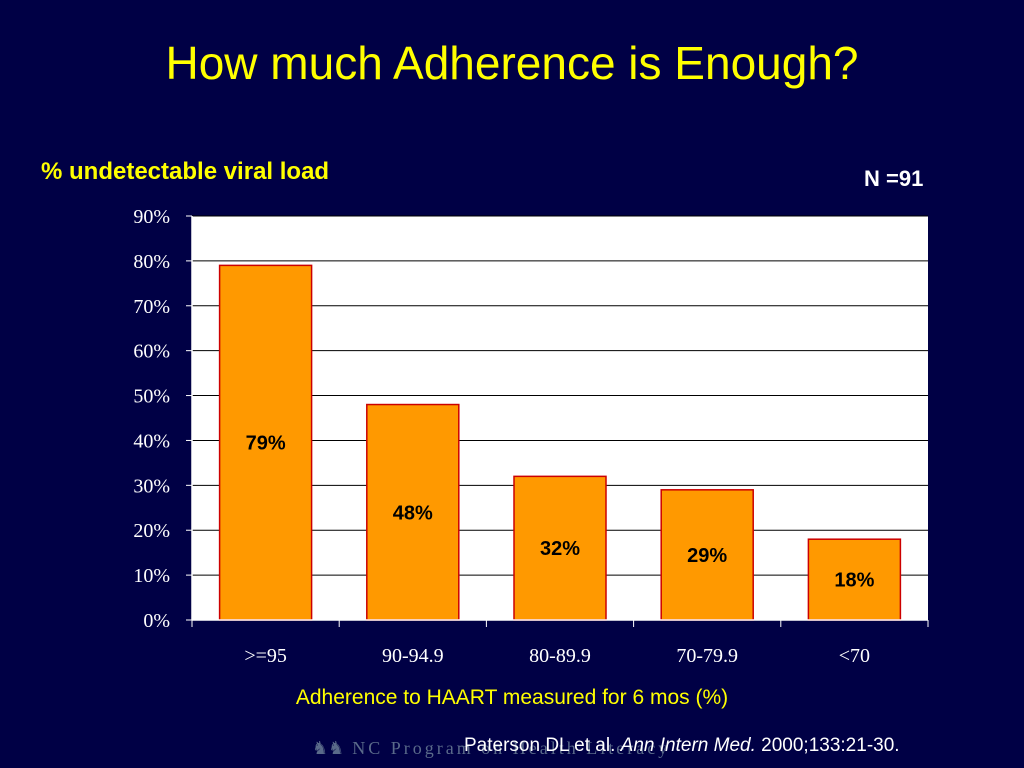 Image resolution: width=1024 pixels, height=768 pixels. What do you see at coordinates (512, 63) in the screenshot?
I see `slide-title: How much Adherence is Enough?` at bounding box center [512, 63].